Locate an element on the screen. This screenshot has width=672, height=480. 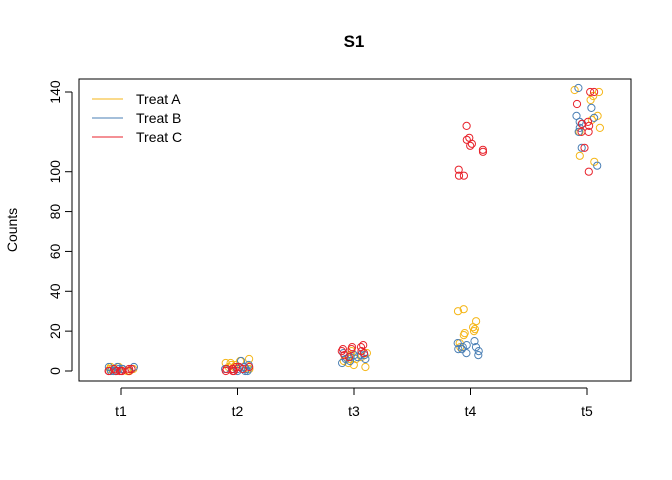
legend-item: Treat C is located at coordinates (137, 137).